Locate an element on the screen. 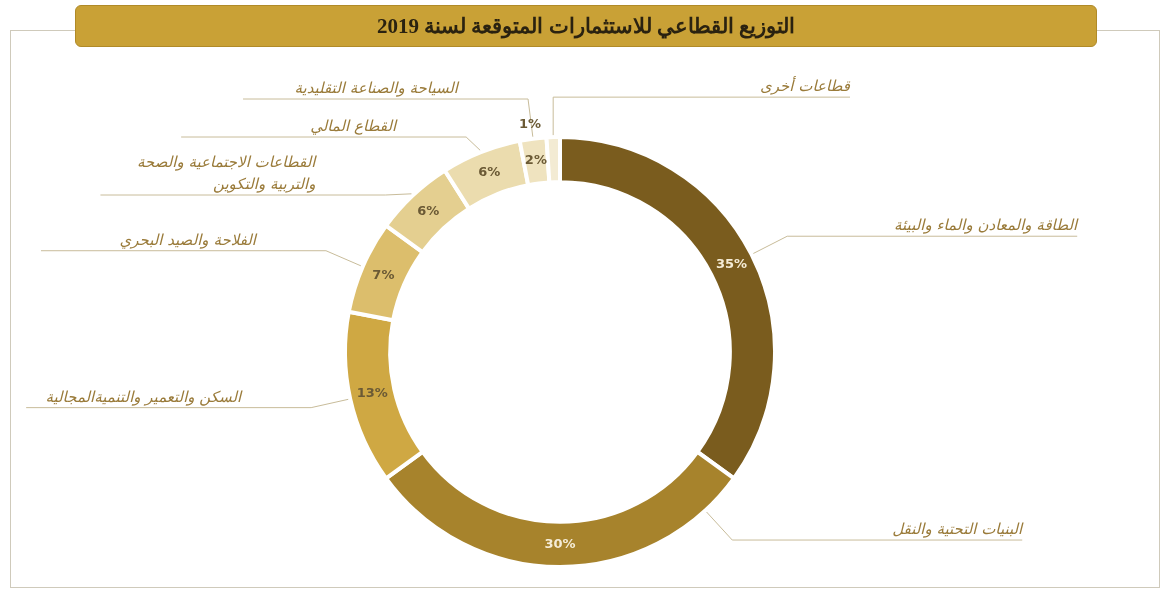 This screenshot has width=1169, height=592. chart-title: التوزيع القطاعي للاستثمارات المتوقعة لسنة 2019 is located at coordinates (586, 26).